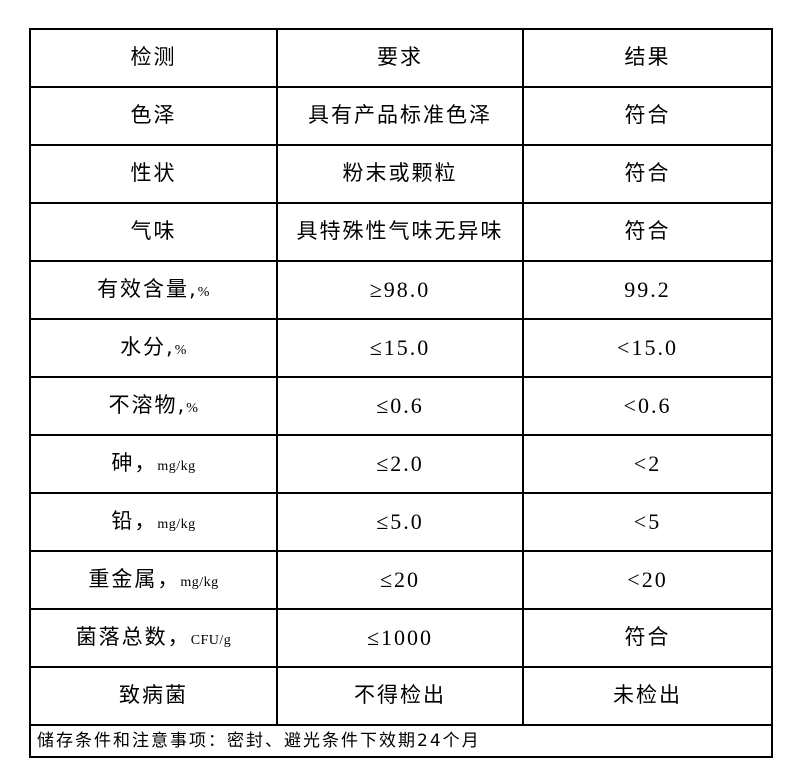 This screenshot has height=758, width=800. I want to click on column-header-requirement-label: 要求, so click(400, 57).